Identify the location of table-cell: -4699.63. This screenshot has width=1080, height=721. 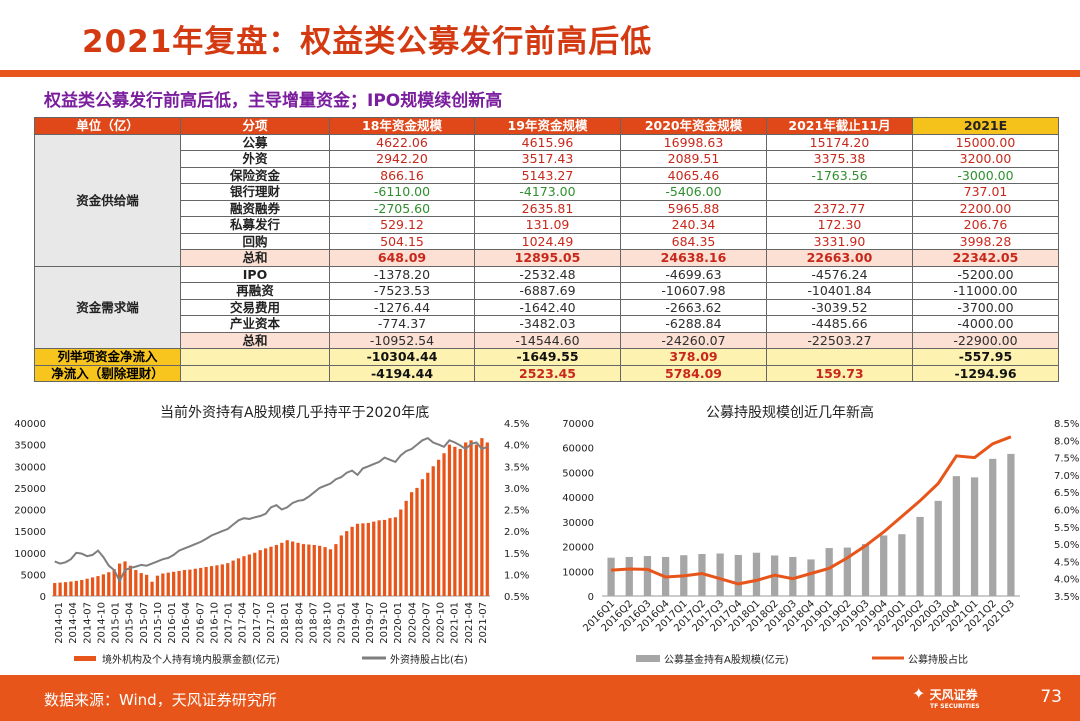
(693, 274).